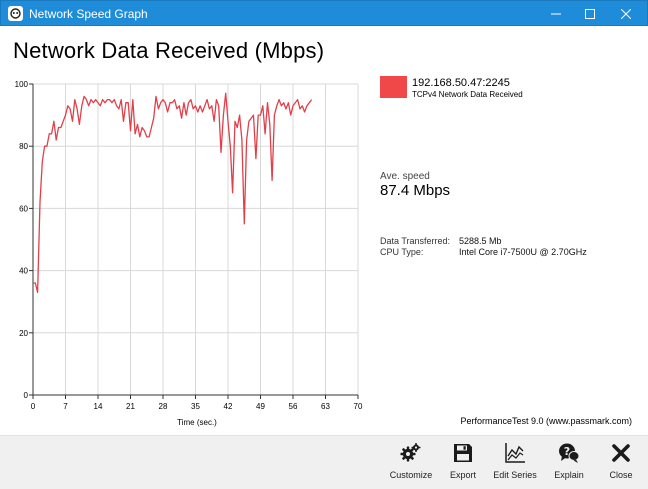 The image size is (648, 489). What do you see at coordinates (467, 94) in the screenshot?
I see `legend-series-subtitle: TCPv4 Network Data Received` at bounding box center [467, 94].